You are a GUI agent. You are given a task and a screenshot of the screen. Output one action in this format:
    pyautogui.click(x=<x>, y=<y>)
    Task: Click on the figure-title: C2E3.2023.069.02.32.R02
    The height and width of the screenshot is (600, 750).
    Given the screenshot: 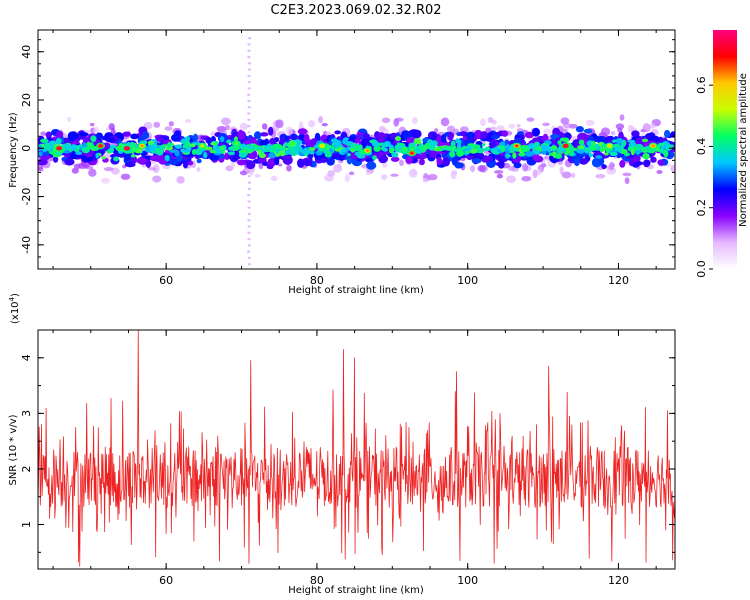 What is the action you would take?
    pyautogui.click(x=355, y=10)
    